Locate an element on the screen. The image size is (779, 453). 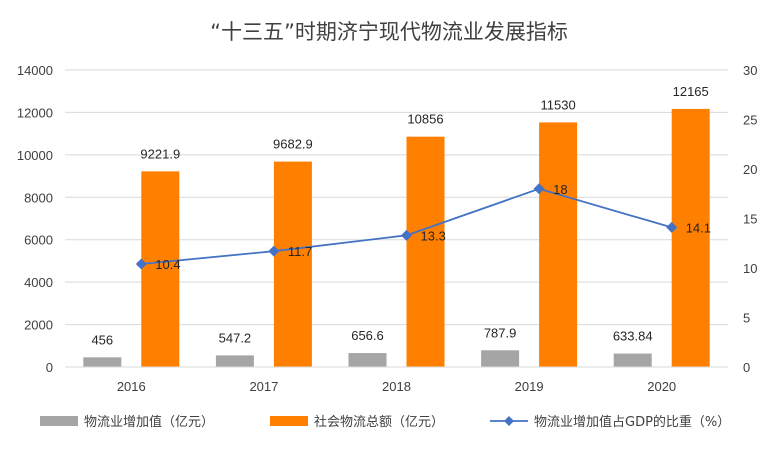
line-data-label: 18 is located at coordinates (560, 189).